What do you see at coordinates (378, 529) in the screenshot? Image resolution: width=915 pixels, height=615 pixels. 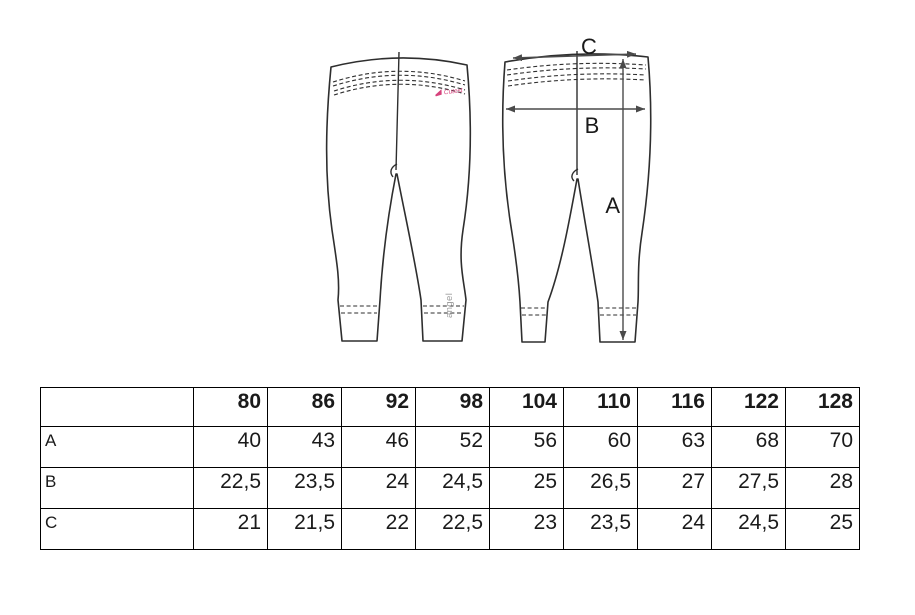 I see `measurement-value: 22` at bounding box center [378, 529].